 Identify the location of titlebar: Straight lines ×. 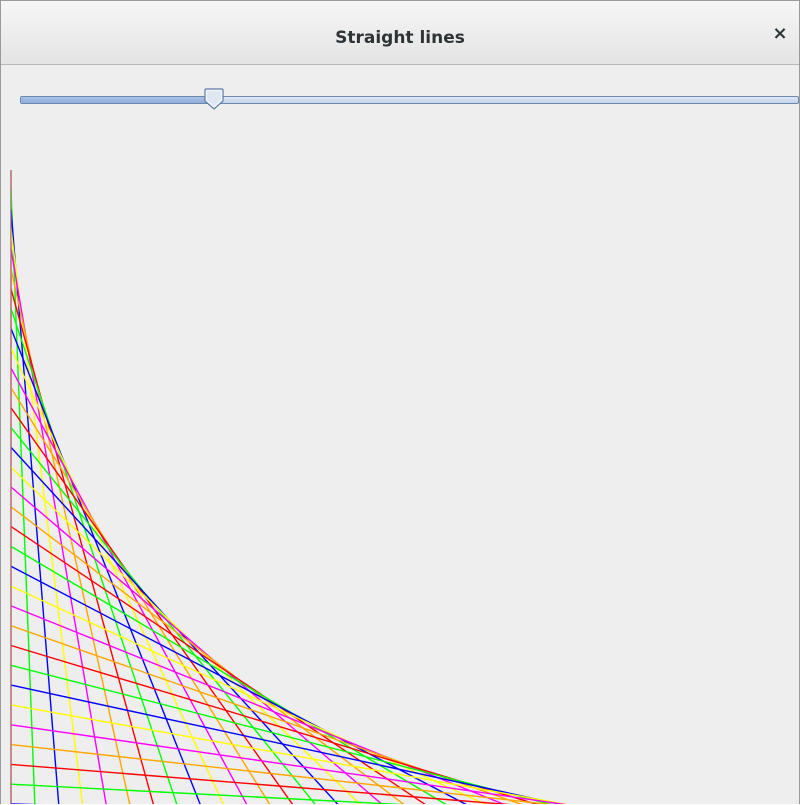
(400, 33).